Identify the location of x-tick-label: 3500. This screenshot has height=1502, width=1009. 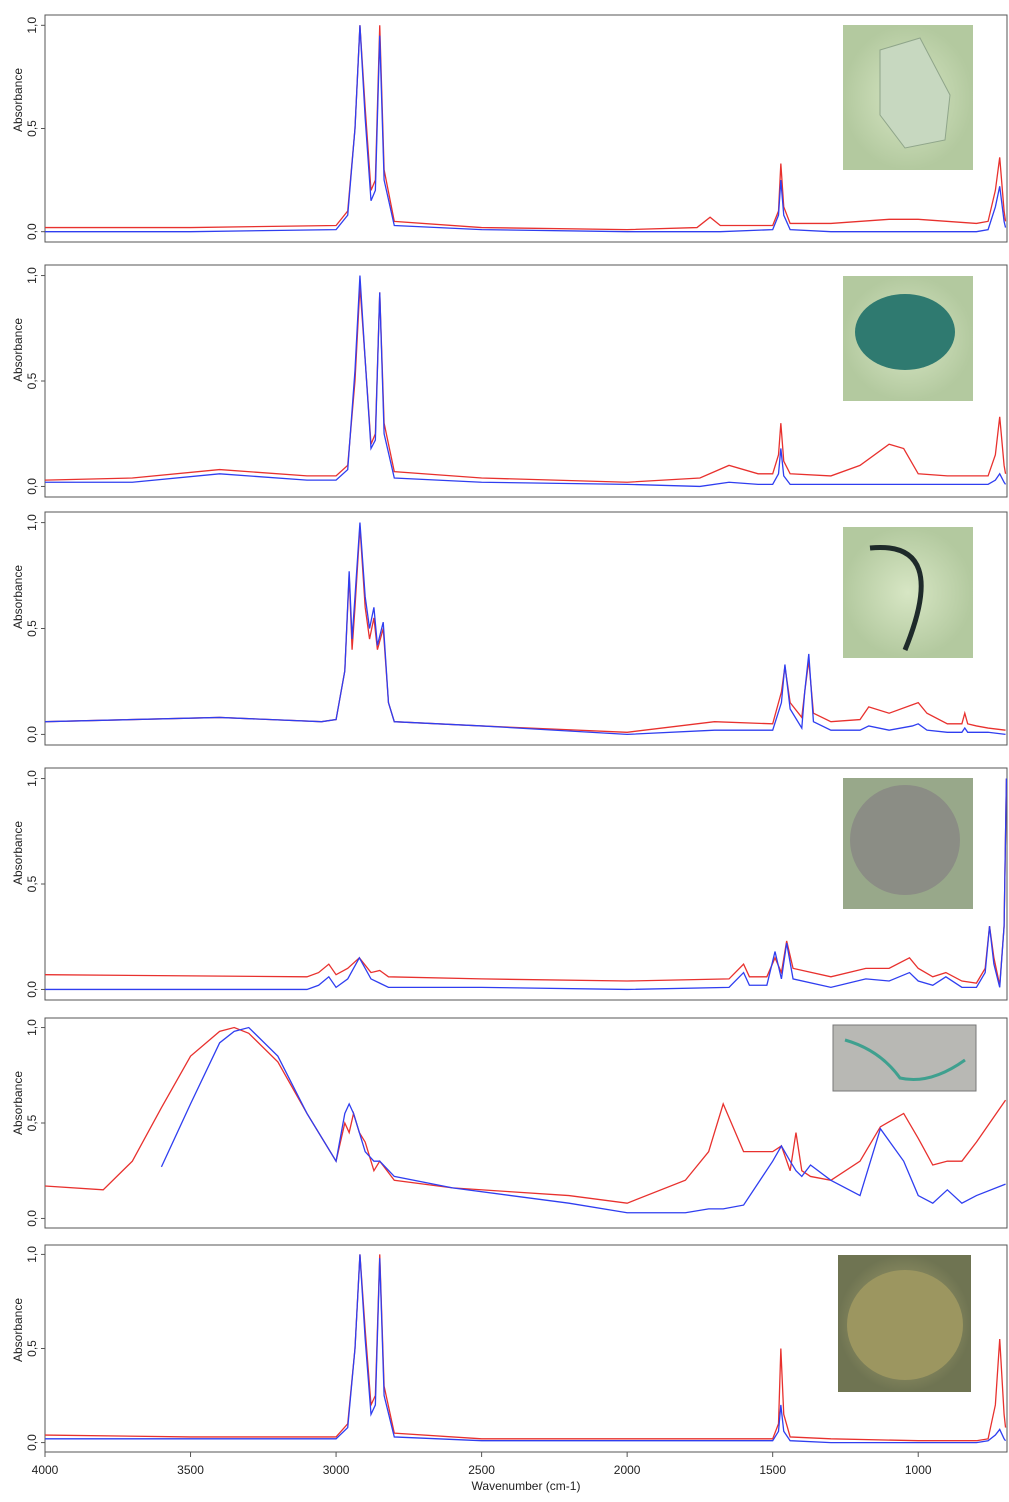
(190, 1470).